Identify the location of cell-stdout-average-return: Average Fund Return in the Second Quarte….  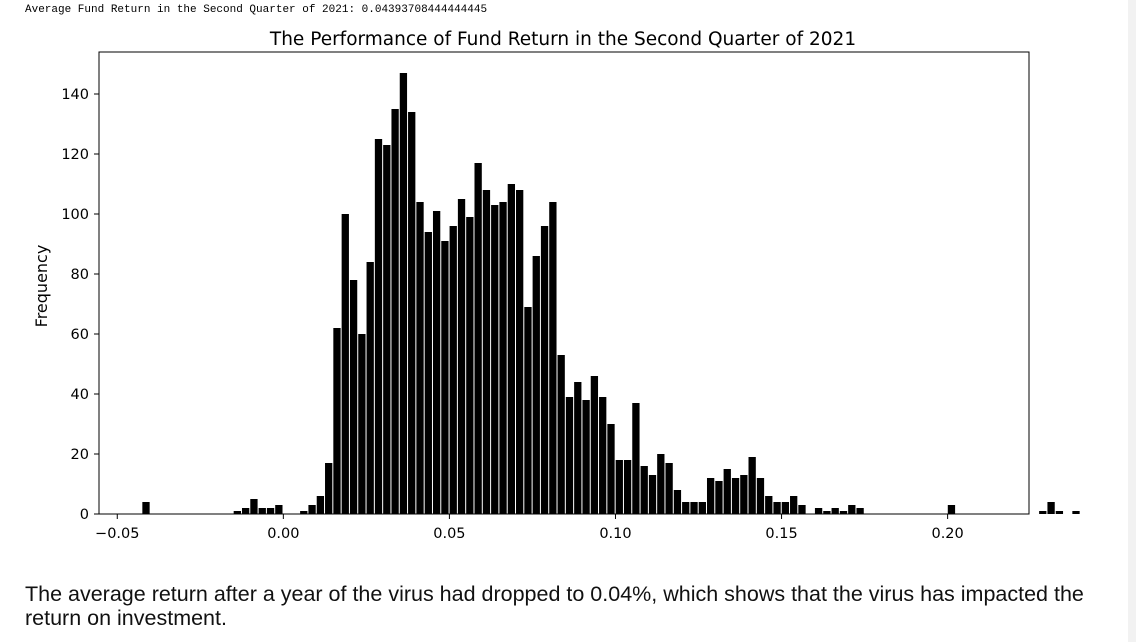
(256, 10).